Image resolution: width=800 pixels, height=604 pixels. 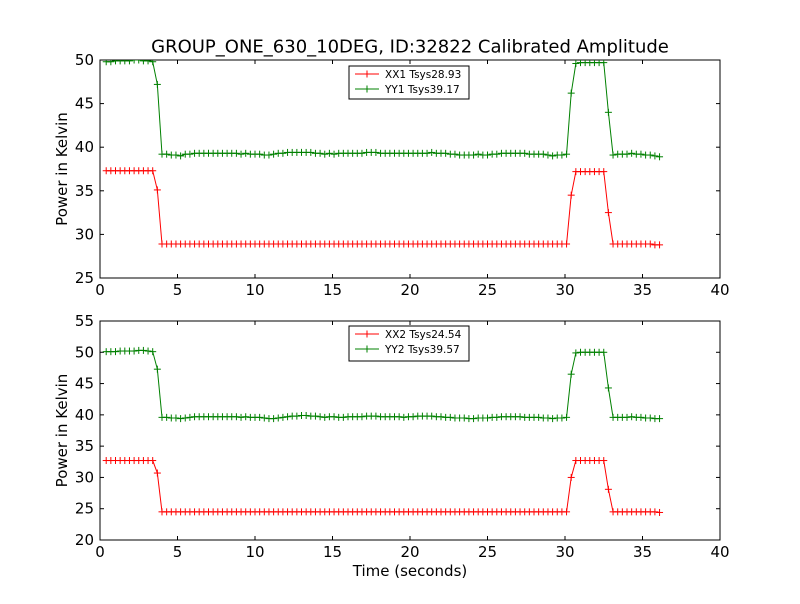 I want to click on y-tick-label: 45, so click(x=84, y=384).